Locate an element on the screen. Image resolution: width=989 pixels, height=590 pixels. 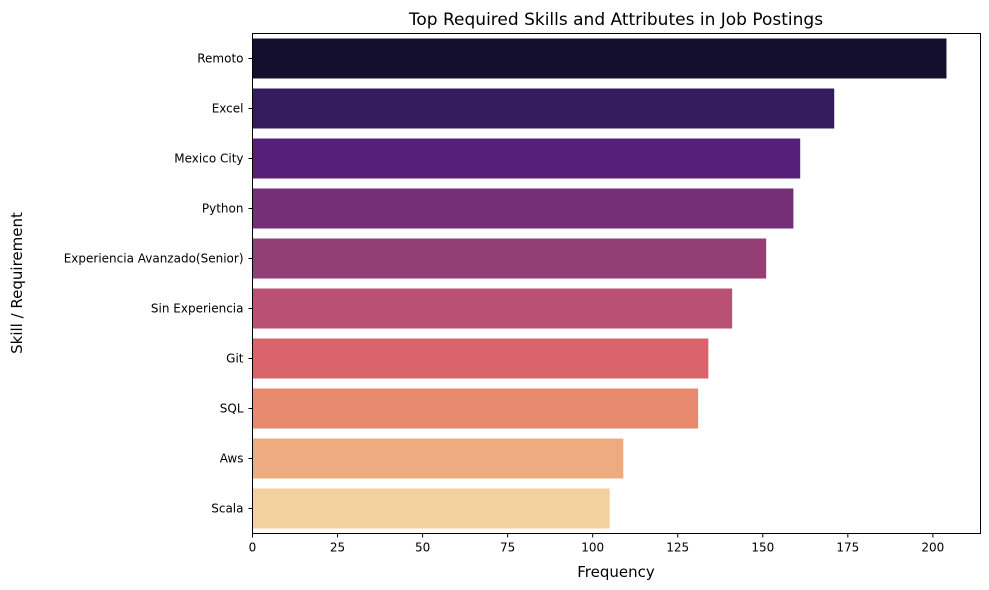
y-tick-label: Python is located at coordinates (223, 209).